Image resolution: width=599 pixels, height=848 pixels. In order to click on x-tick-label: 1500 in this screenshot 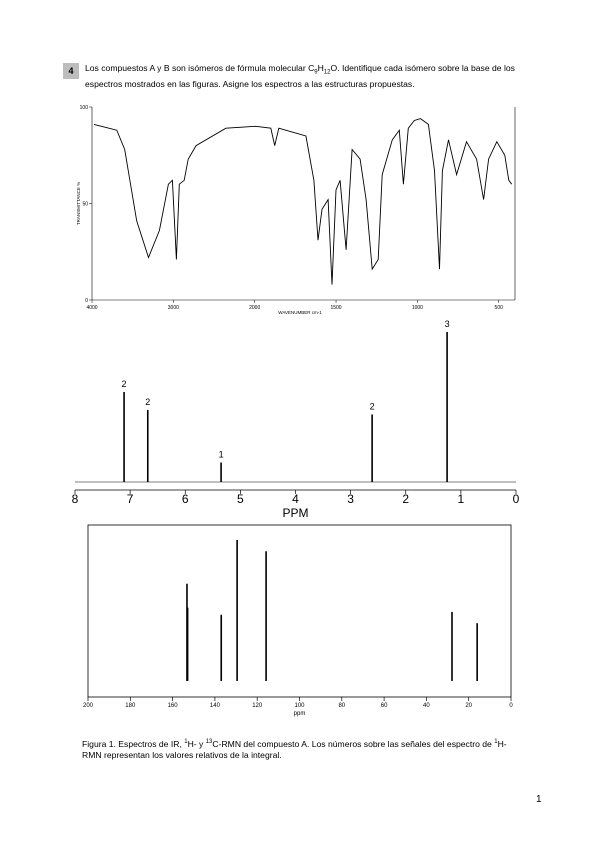, I will do `click(335, 308)`.